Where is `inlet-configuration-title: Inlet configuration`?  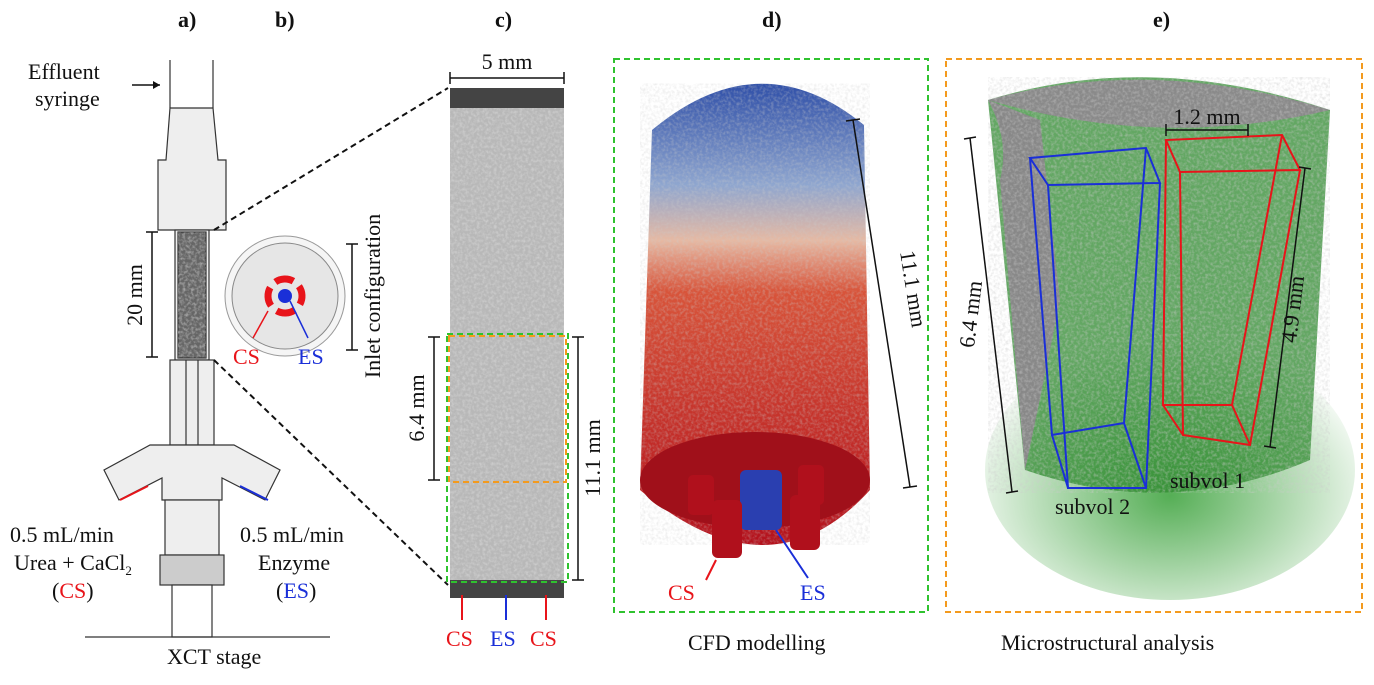 inlet-configuration-title: Inlet configuration is located at coordinates (372, 296).